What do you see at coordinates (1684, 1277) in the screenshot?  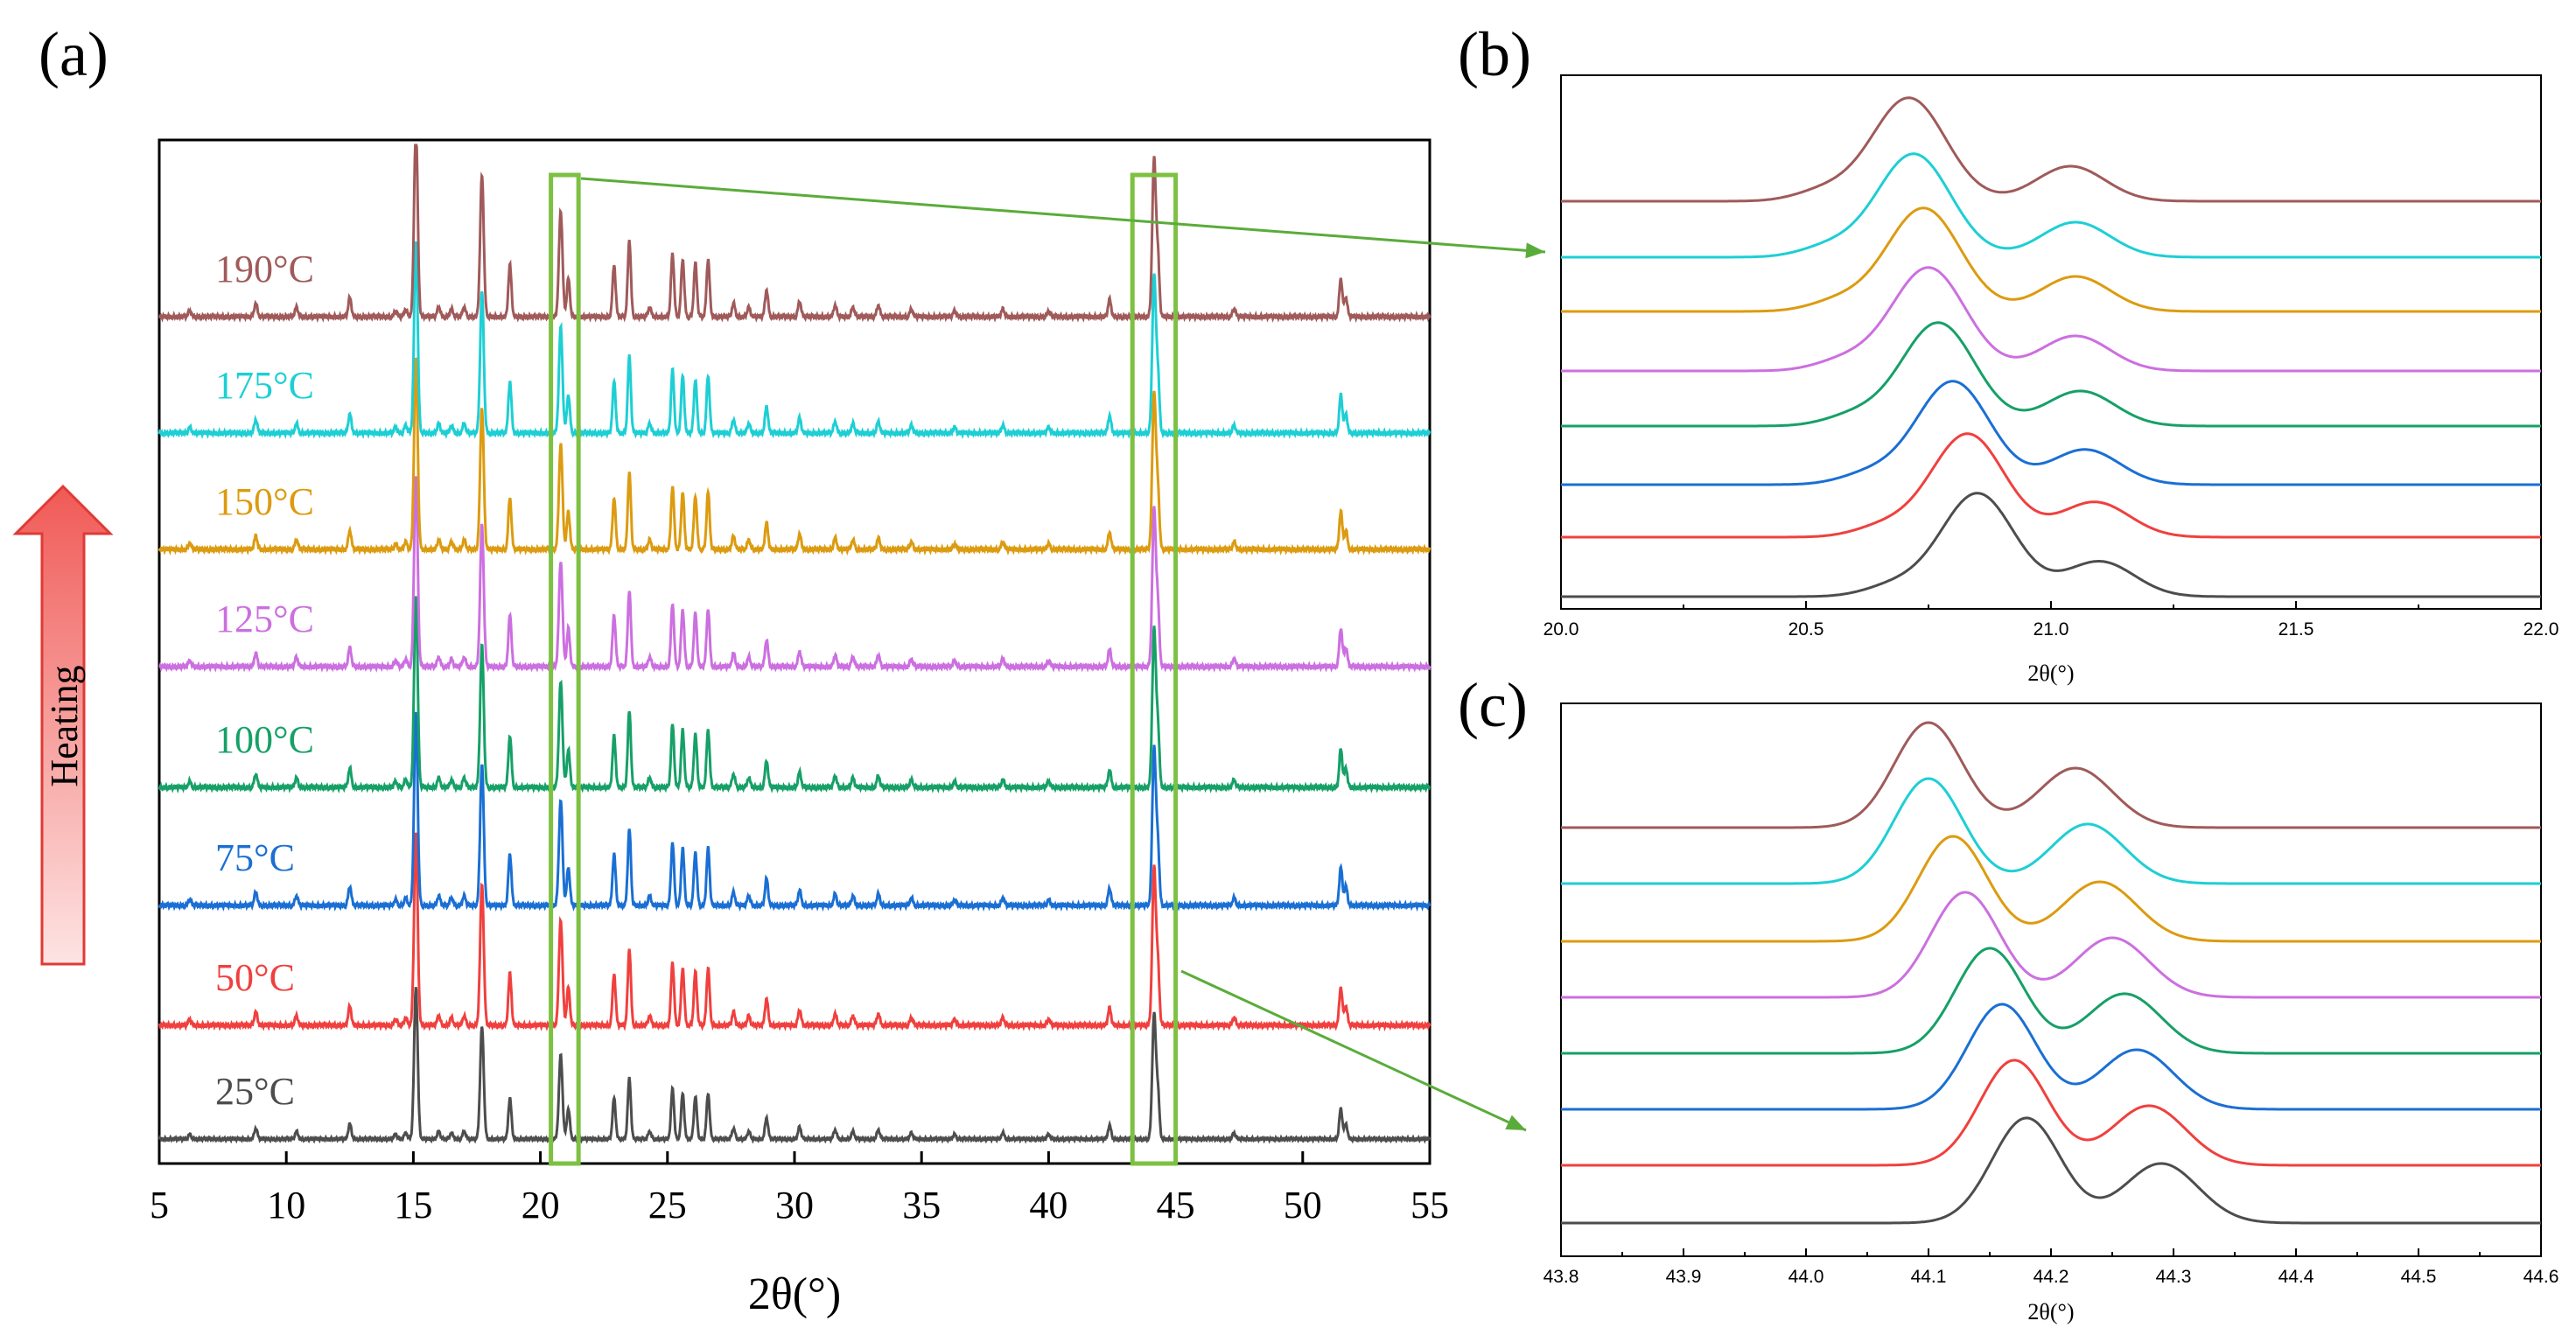 I see `zoom-xtick-label: 43.9` at bounding box center [1684, 1277].